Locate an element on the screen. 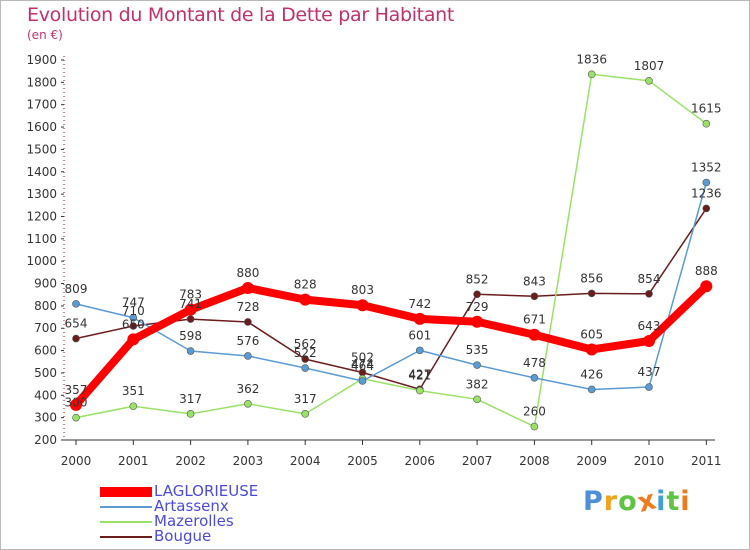 The height and width of the screenshot is (550, 750). data-label: 852 is located at coordinates (477, 279).